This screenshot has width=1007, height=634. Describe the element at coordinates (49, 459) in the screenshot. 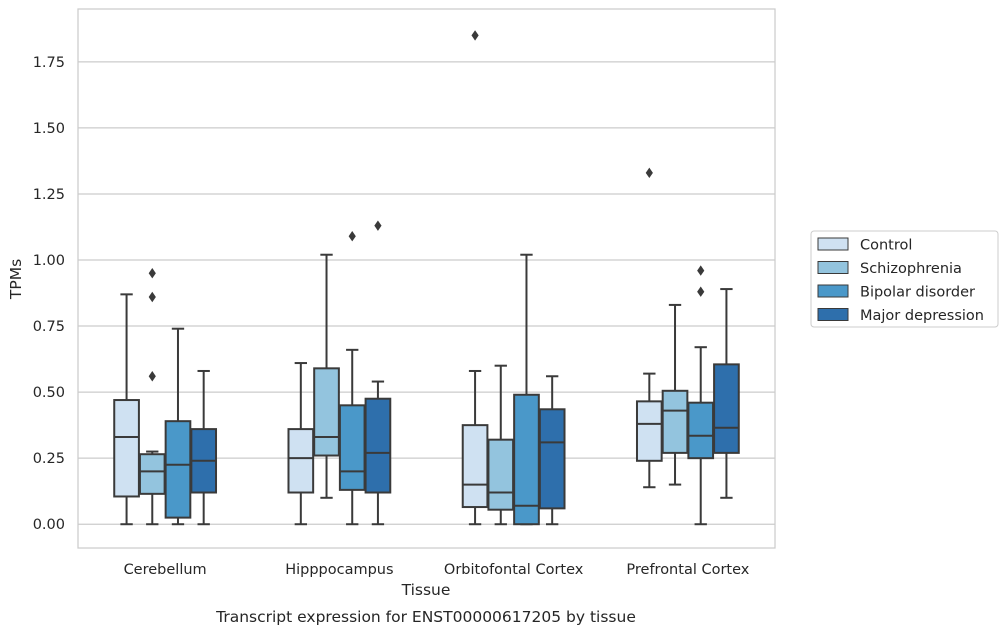

I see `y-tick-label: 0.25` at that location.